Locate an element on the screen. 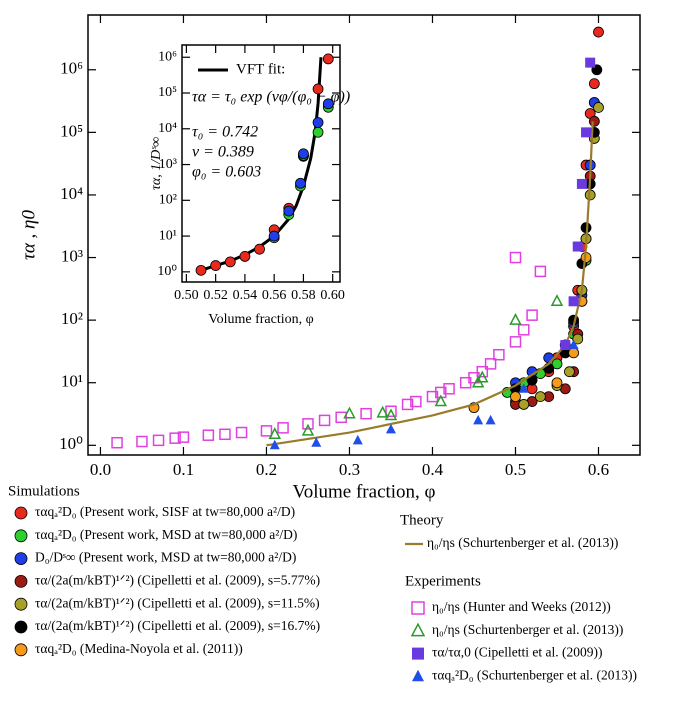 The width and height of the screenshot is (691, 712). legend-title: Simulations is located at coordinates (44, 491).